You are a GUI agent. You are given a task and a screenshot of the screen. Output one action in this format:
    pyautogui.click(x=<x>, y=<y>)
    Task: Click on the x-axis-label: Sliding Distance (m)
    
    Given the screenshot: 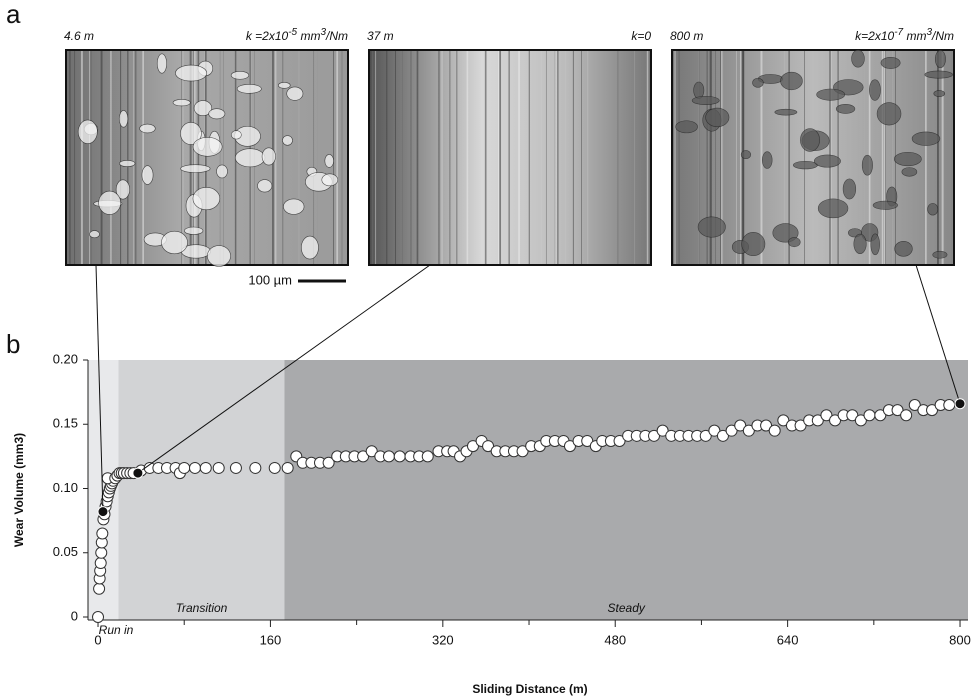 What is the action you would take?
    pyautogui.click(x=529, y=689)
    